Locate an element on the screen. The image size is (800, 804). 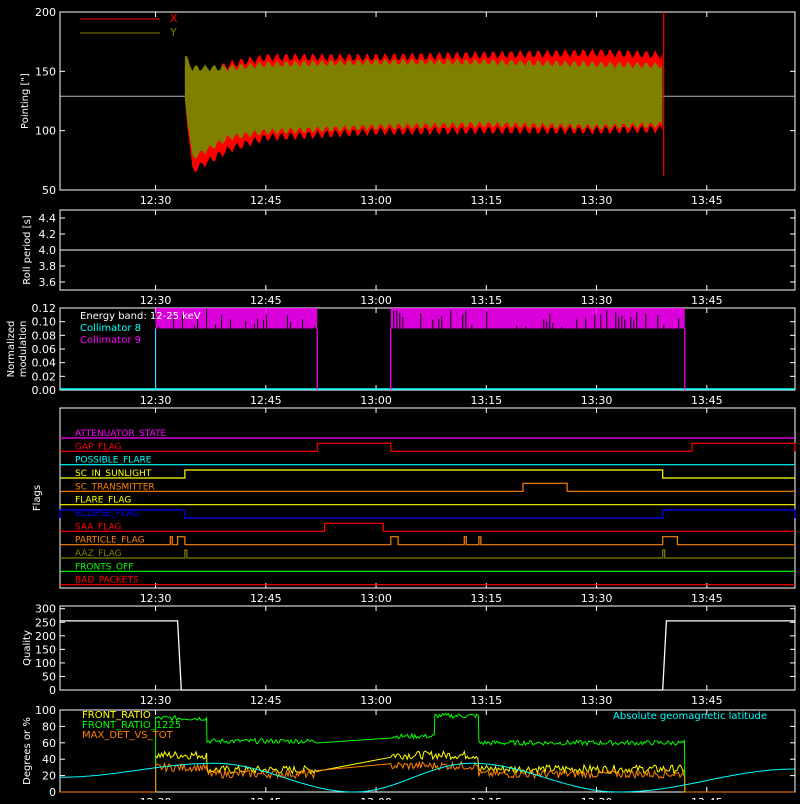
roll-ytick-label-3: 4.2 is located at coordinates (48, 234).